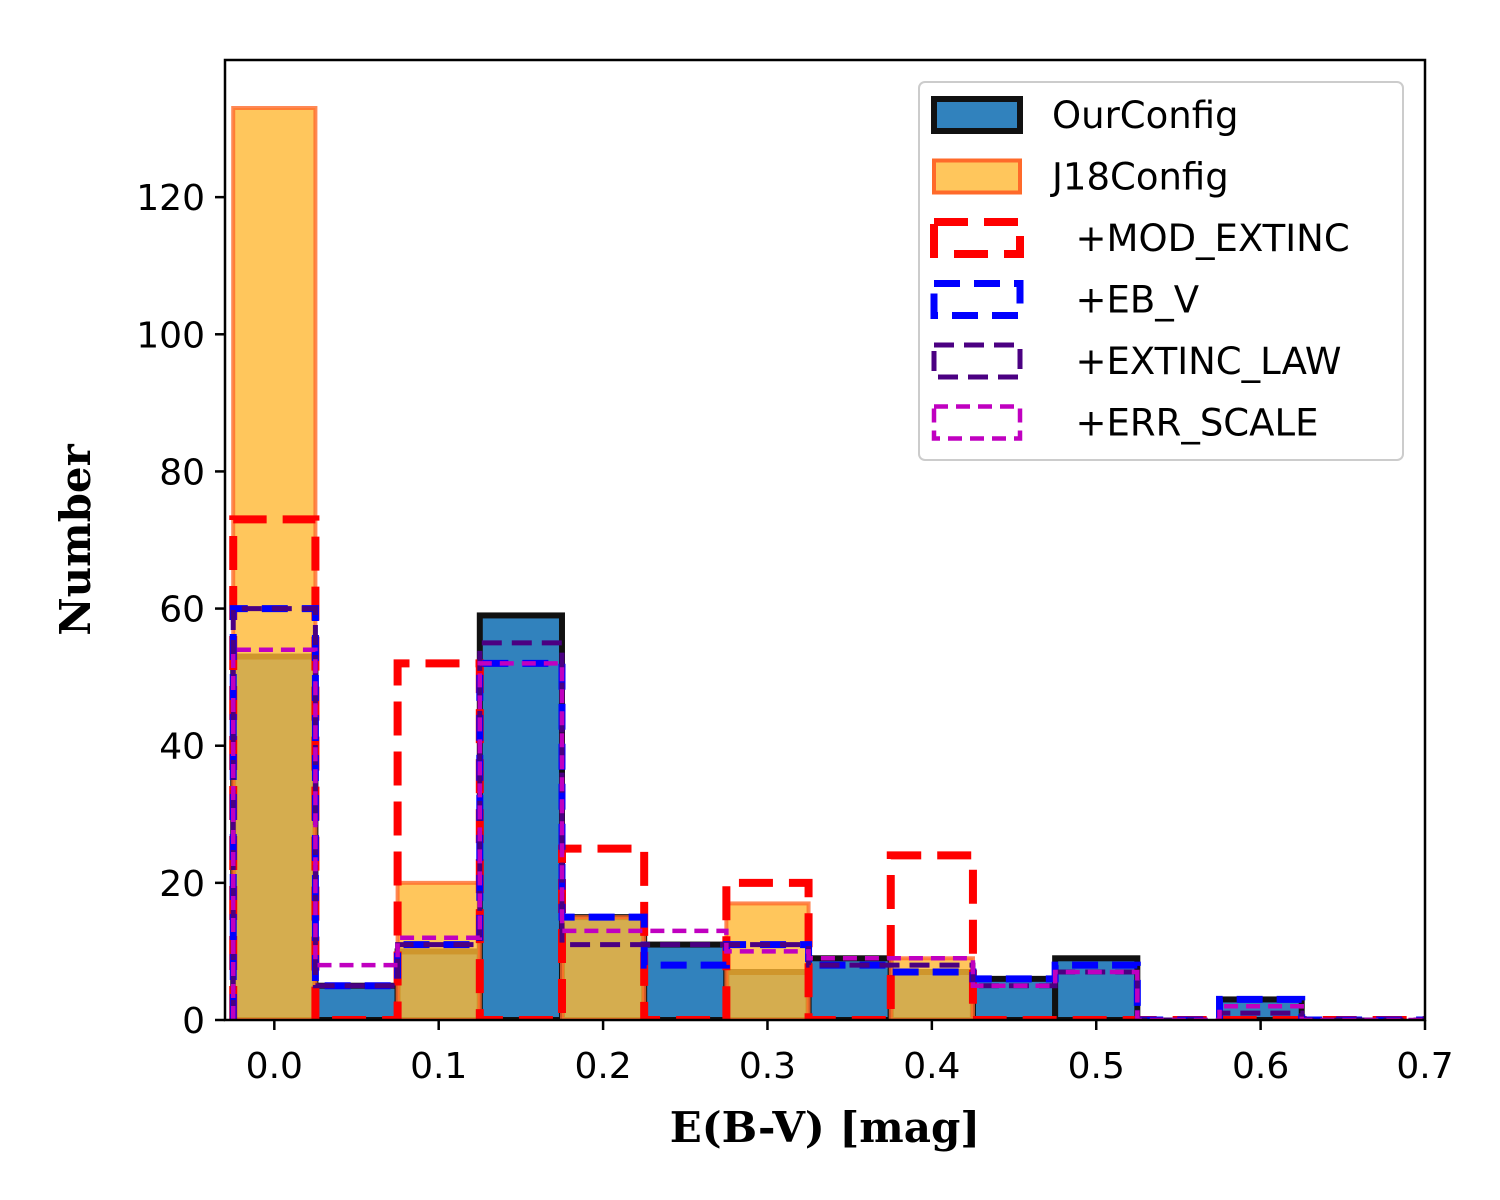 The height and width of the screenshot is (1200, 1500). Describe the element at coordinates (182, 747) in the screenshot. I see `y-tick-label: 40` at that location.